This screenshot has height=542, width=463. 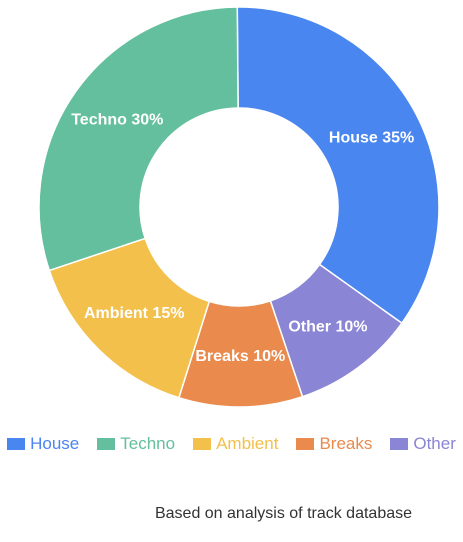 What do you see at coordinates (117, 120) in the screenshot?
I see `slice-label-techno: Techno 30%` at bounding box center [117, 120].